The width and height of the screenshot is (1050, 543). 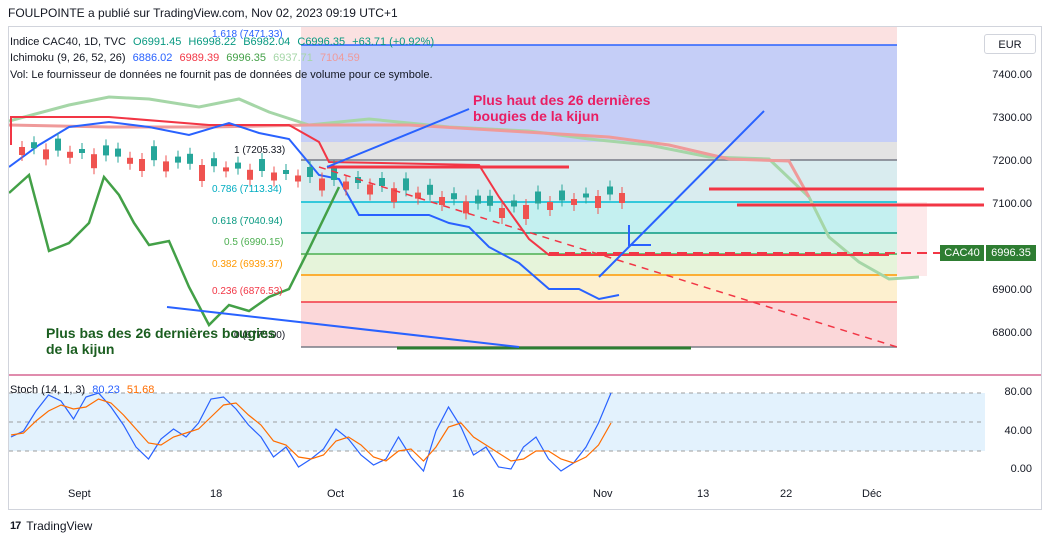 I want to click on x-tick: 18, so click(x=216, y=494).